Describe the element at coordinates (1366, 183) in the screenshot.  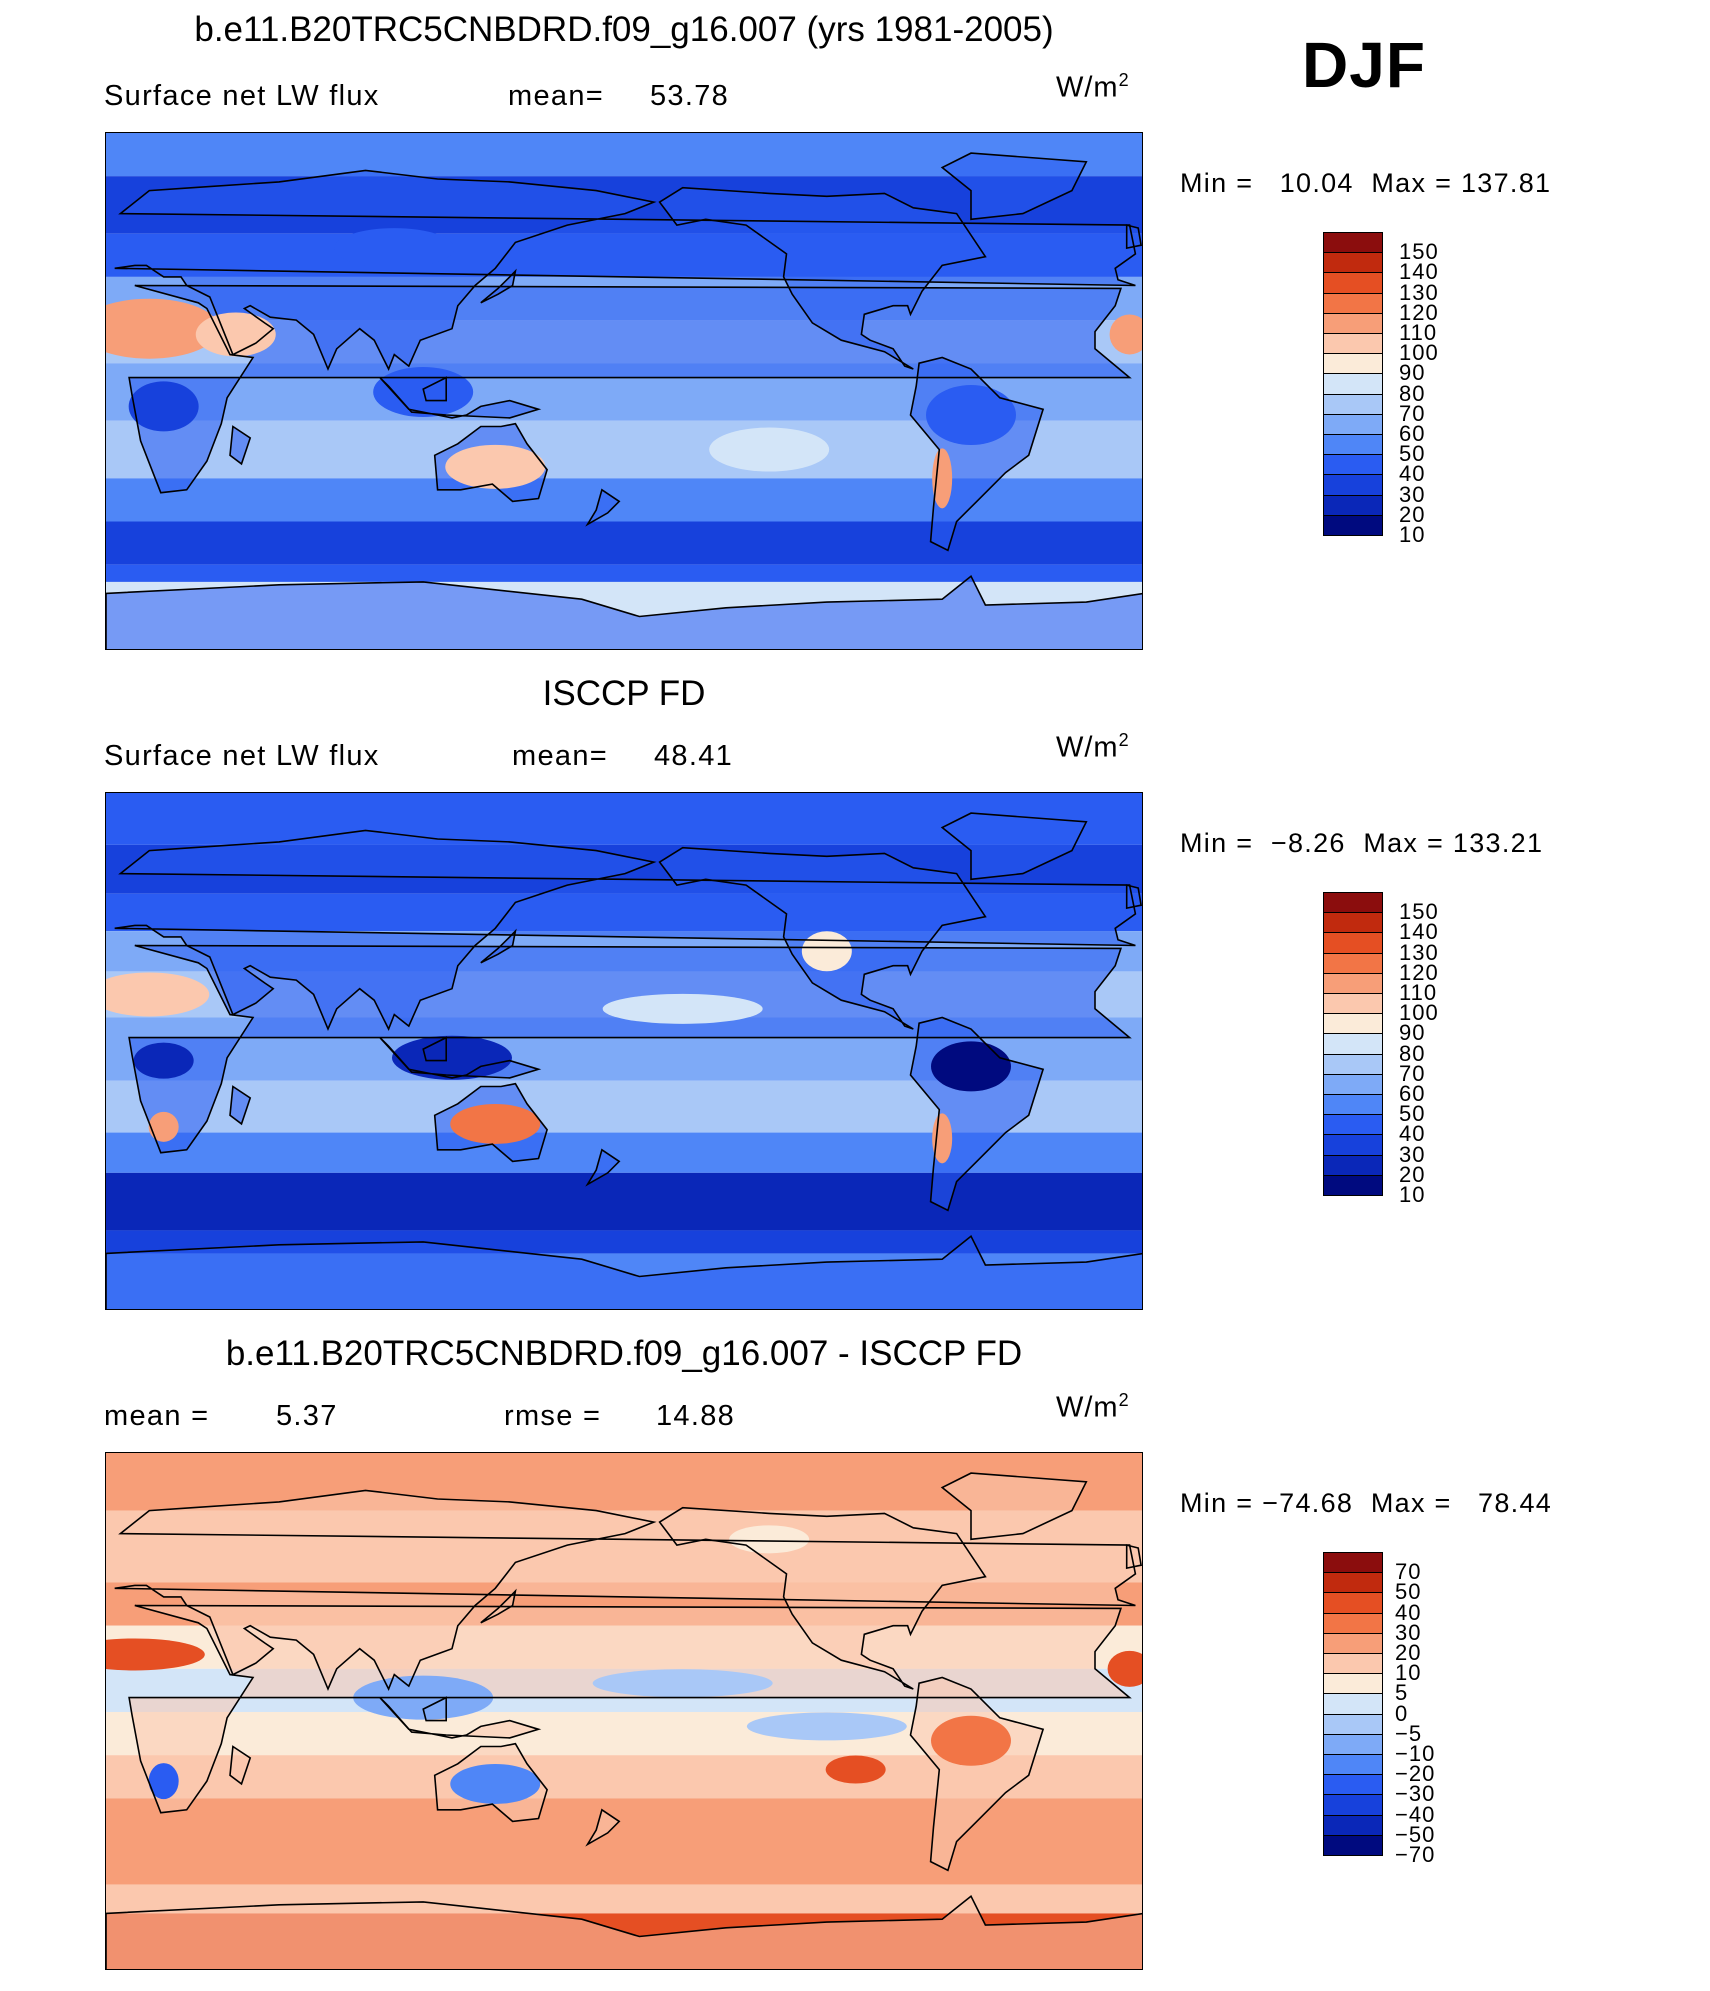
I see `min-max-readout: Min = 10.04 Max = 137.81` at that location.